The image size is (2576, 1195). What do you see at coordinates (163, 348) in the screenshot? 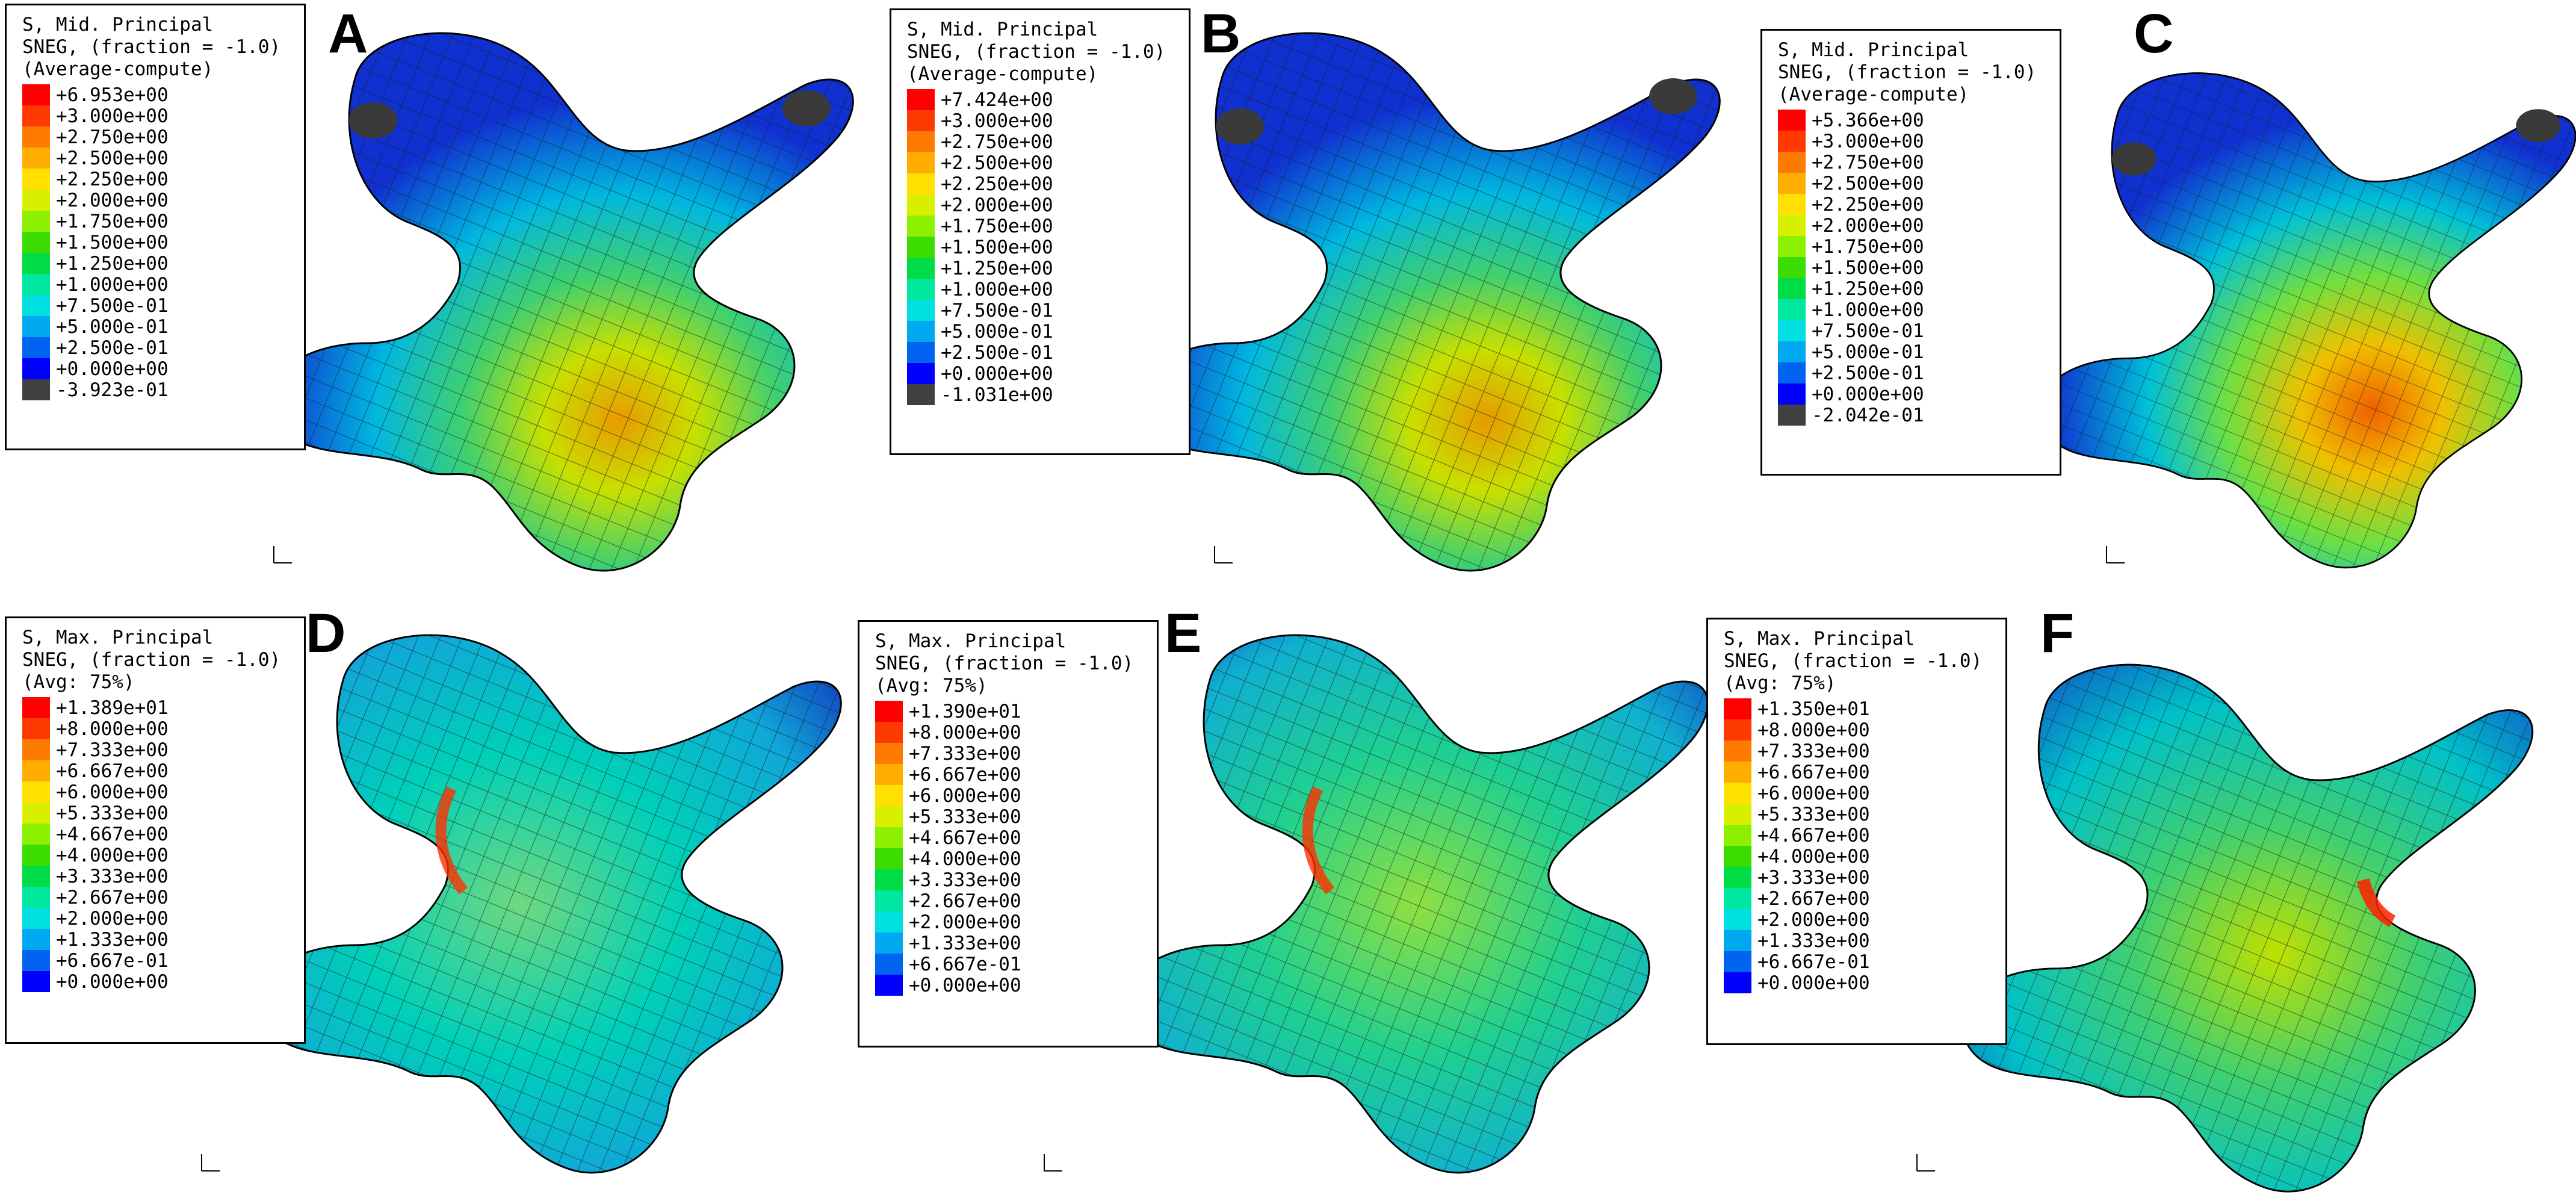
I see `legend-row: +2.500e-01` at bounding box center [163, 348].